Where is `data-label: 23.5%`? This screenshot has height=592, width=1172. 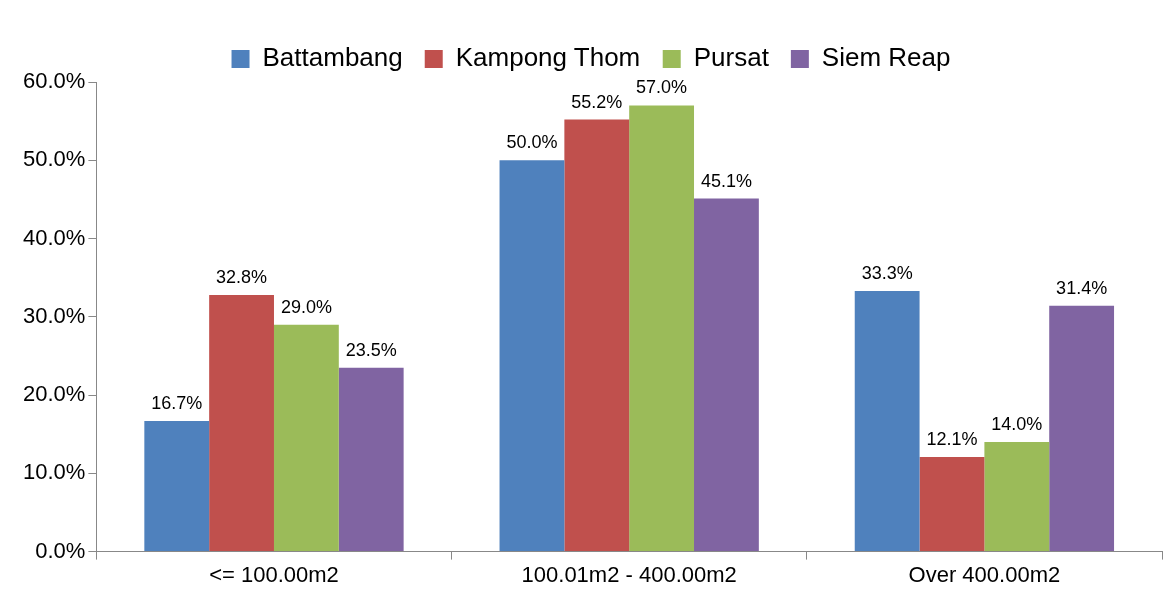 data-label: 23.5% is located at coordinates (371, 349).